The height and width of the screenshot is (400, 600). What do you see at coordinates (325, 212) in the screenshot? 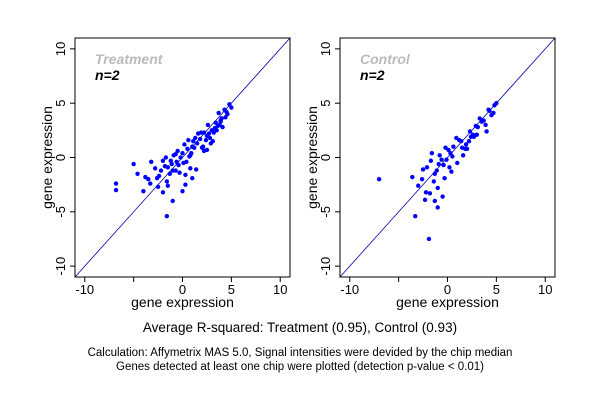
I see `y-tick-label: -5` at bounding box center [325, 212].